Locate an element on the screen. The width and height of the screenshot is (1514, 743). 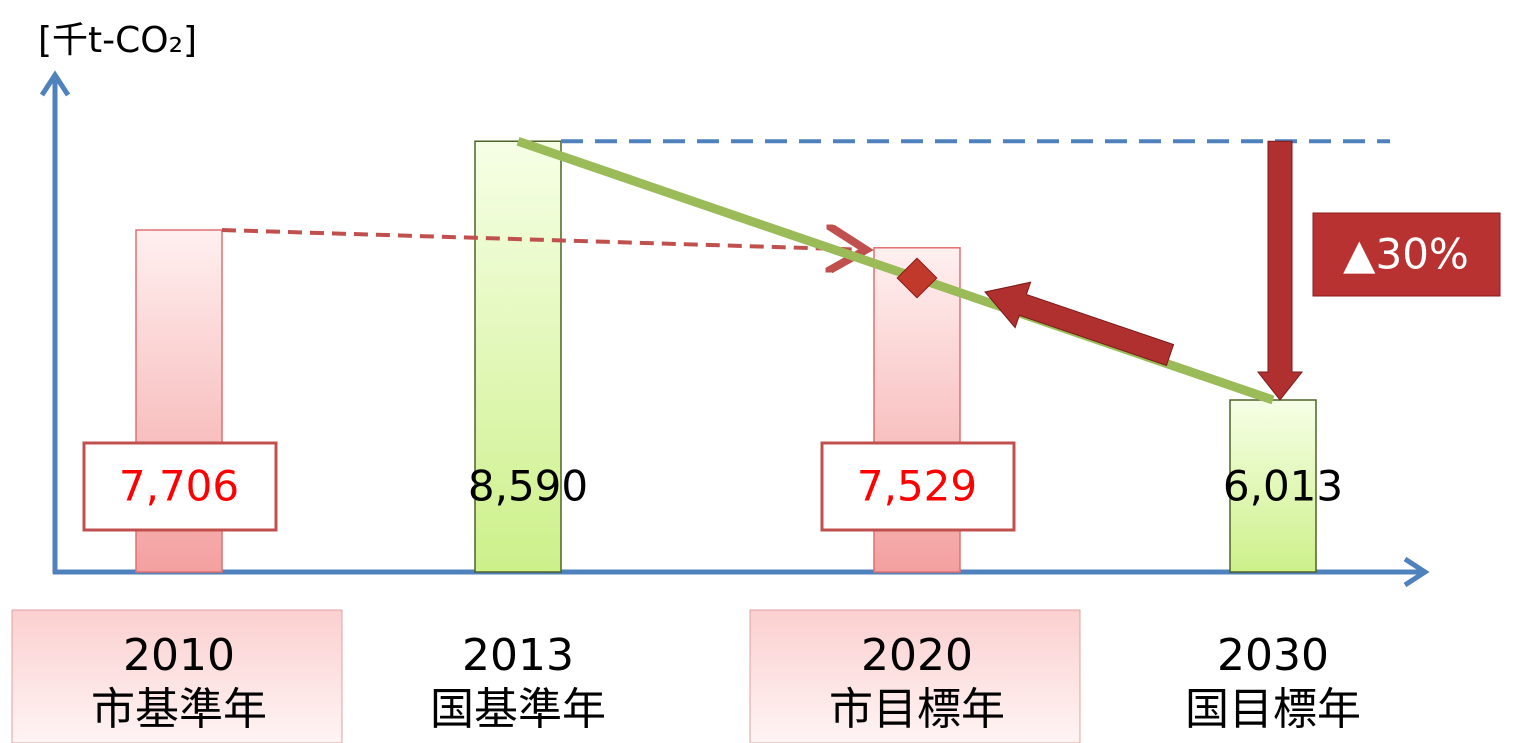
x-tick-label: 2013 is located at coordinates (518, 655).